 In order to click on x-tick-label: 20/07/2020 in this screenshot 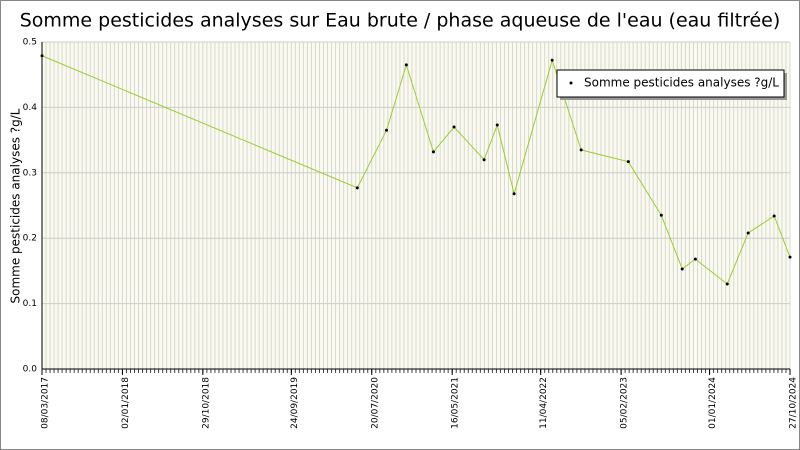, I will do `click(375, 403)`.